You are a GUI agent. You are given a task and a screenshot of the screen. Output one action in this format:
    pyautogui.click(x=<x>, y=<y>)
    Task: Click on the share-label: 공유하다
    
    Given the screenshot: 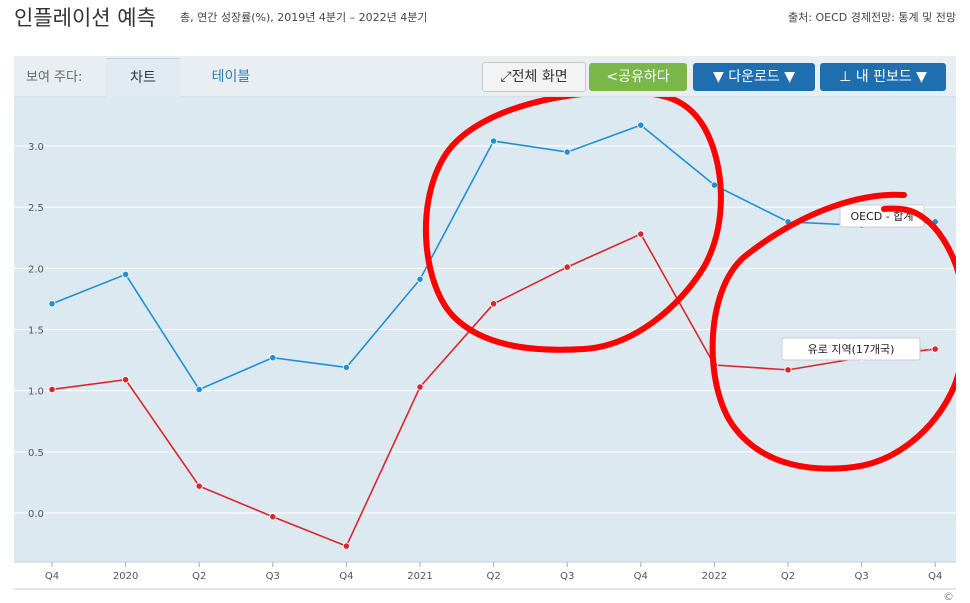 What is the action you would take?
    pyautogui.click(x=644, y=77)
    